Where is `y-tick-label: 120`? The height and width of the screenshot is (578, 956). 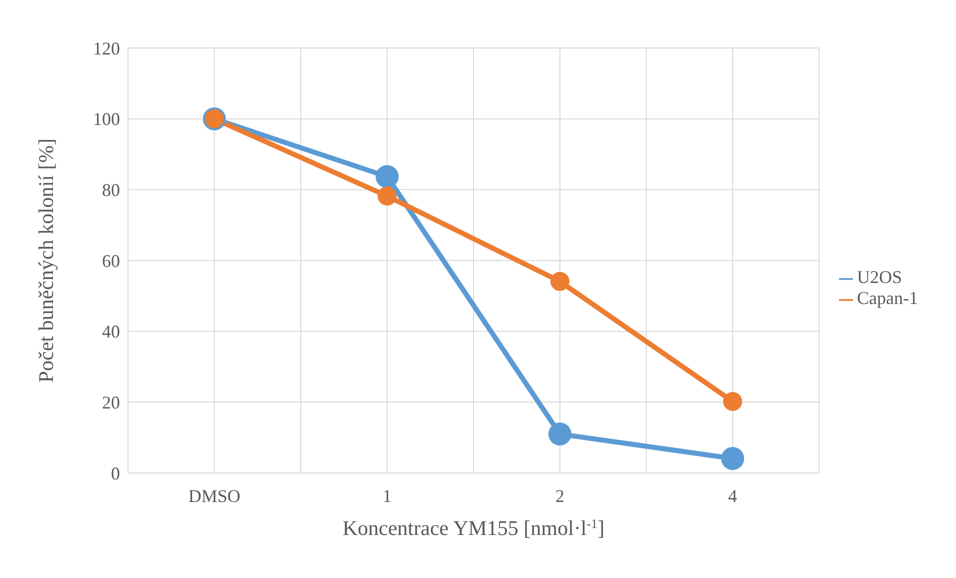
y-tick-label: 120 is located at coordinates (106, 48).